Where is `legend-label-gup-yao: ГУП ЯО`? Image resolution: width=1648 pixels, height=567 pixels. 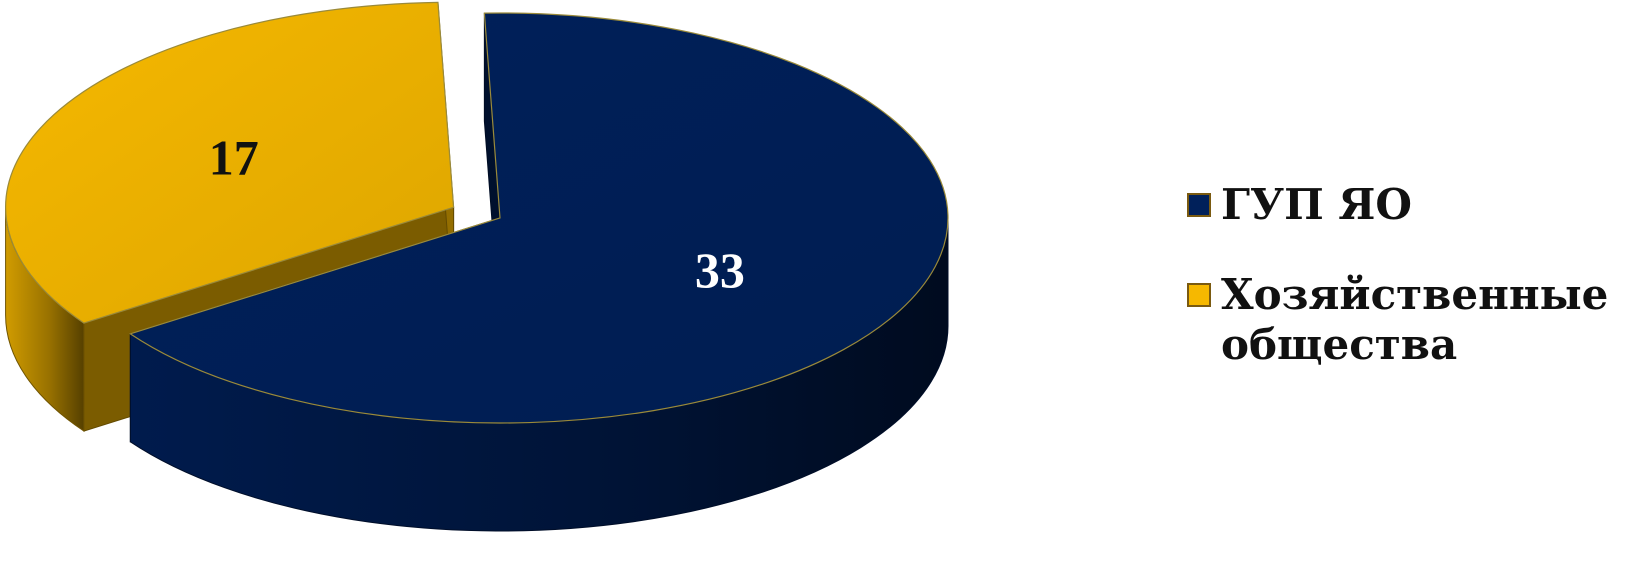 legend-label-gup-yao: ГУП ЯО is located at coordinates (1316, 204).